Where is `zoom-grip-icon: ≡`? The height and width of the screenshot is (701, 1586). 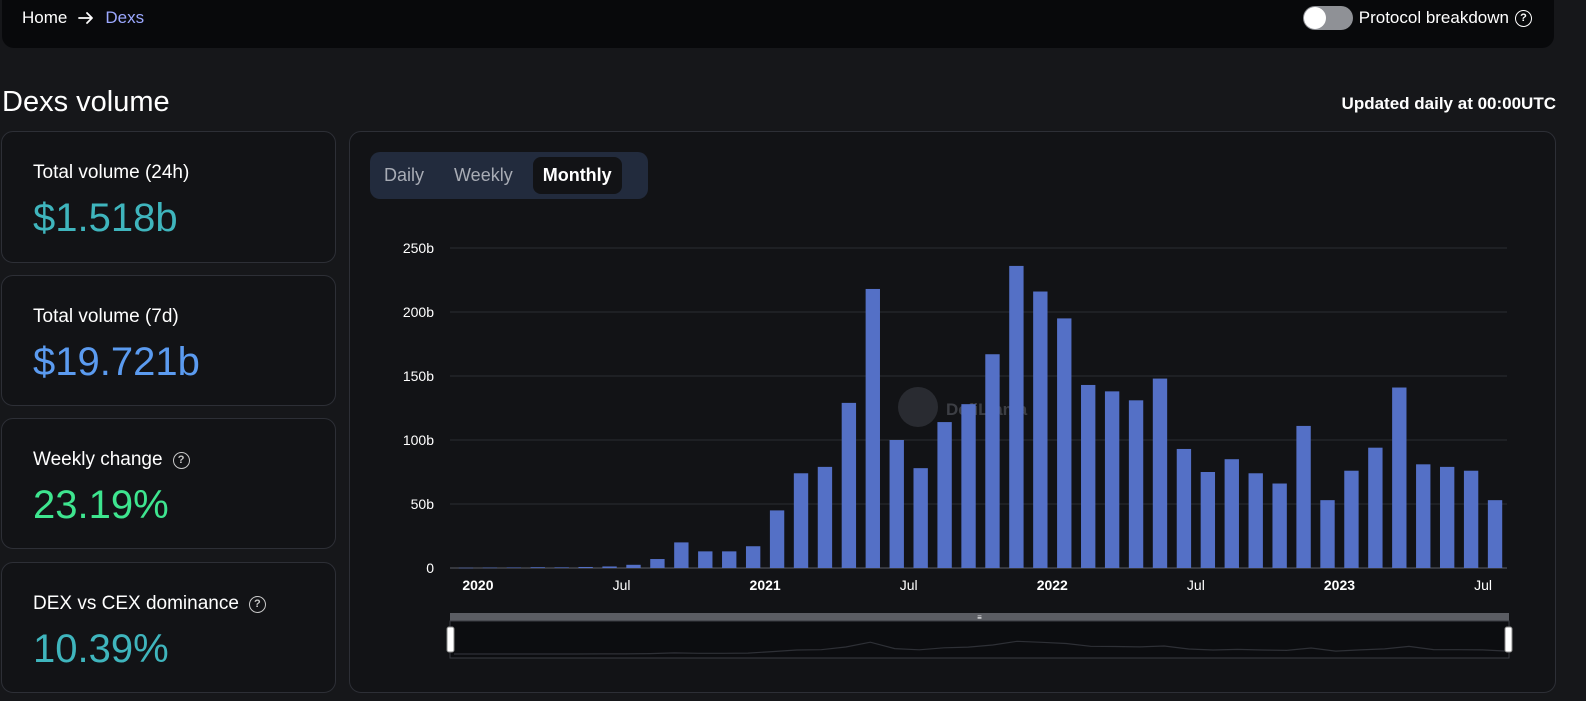
zoom-grip-icon: ≡ is located at coordinates (979, 617).